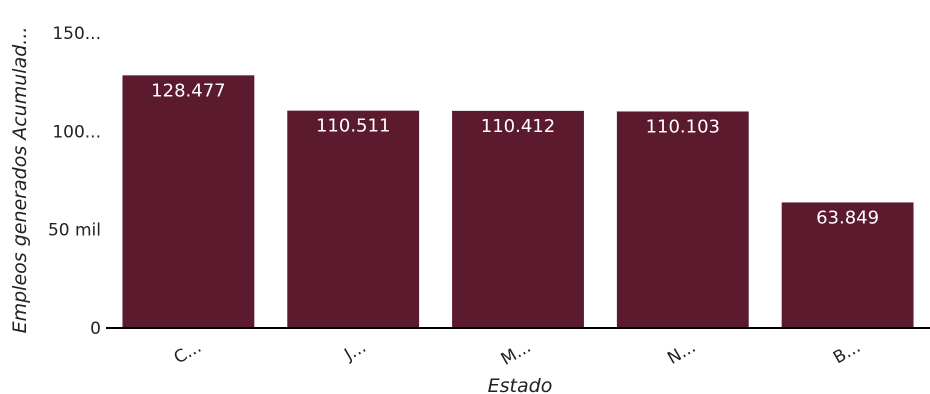 The width and height of the screenshot is (930, 394). I want to click on bar-data-label: 110.412, so click(518, 126).